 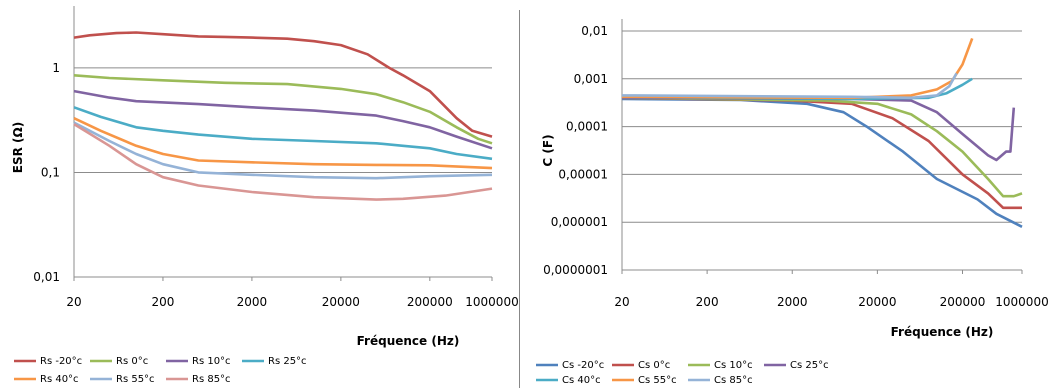 I want to click on y-tick-label: 0,0000001, so click(x=575, y=270).